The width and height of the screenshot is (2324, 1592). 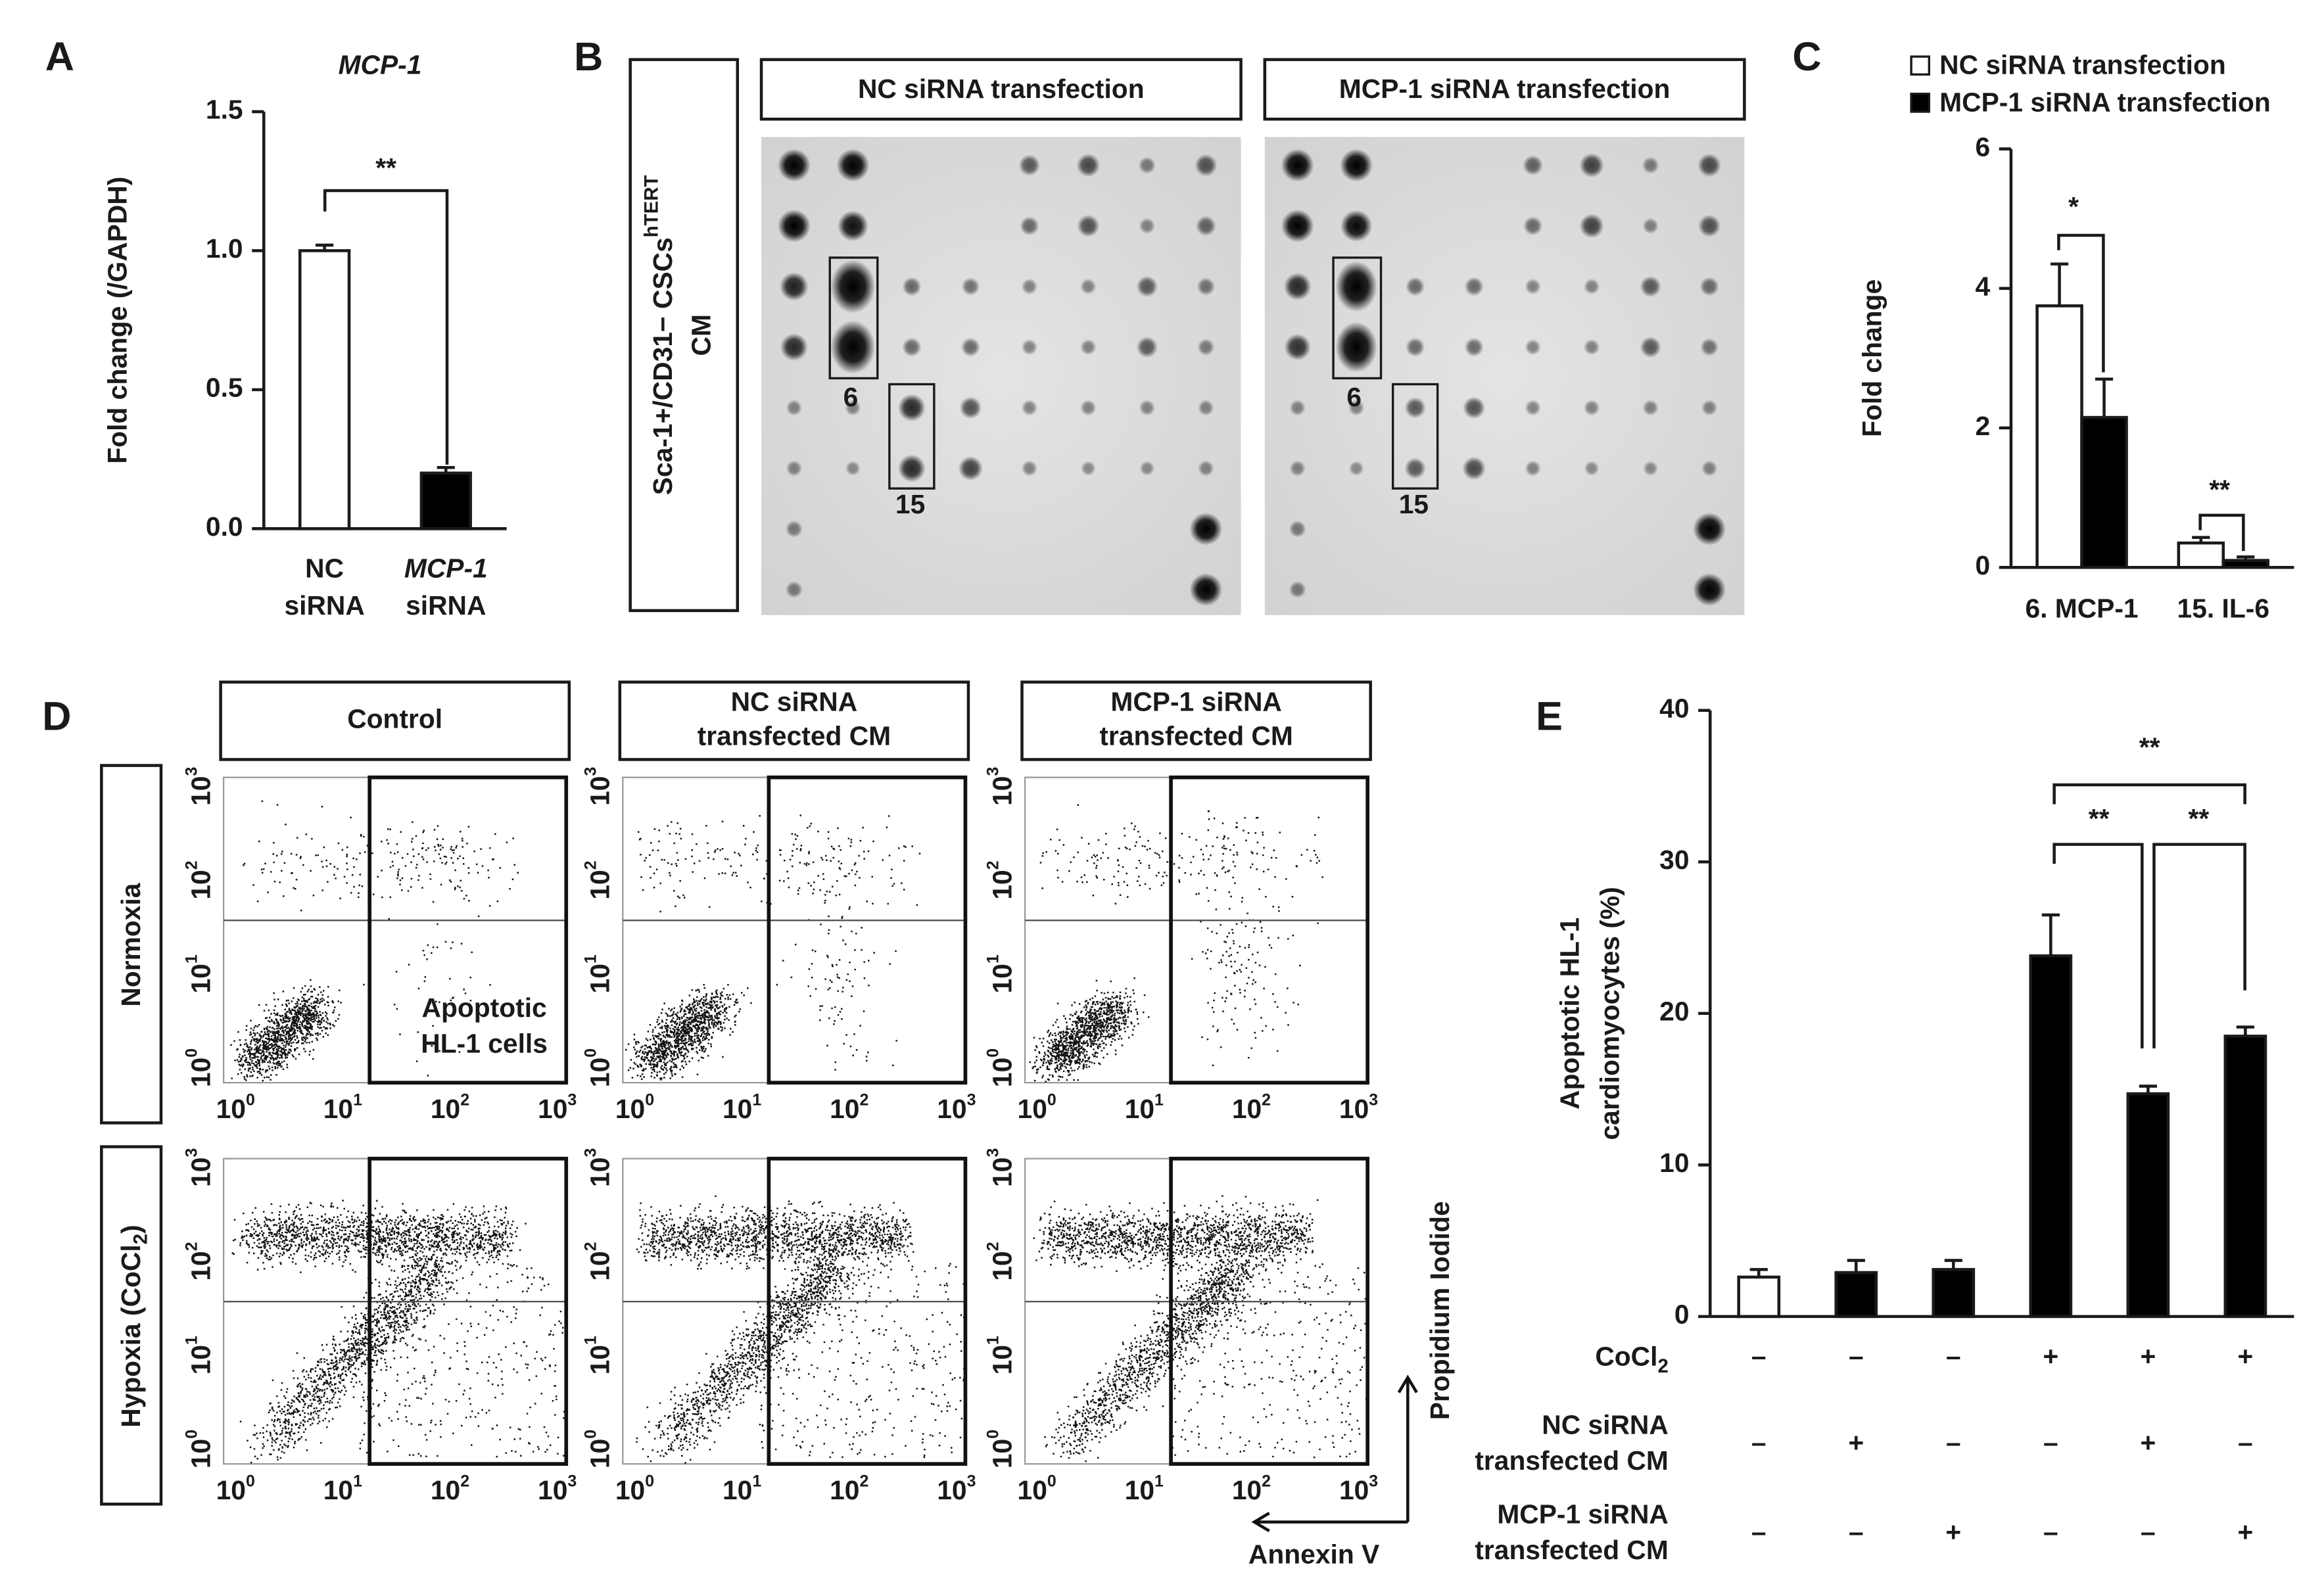 I want to click on column-header: transfected CM, so click(x=1196, y=735).